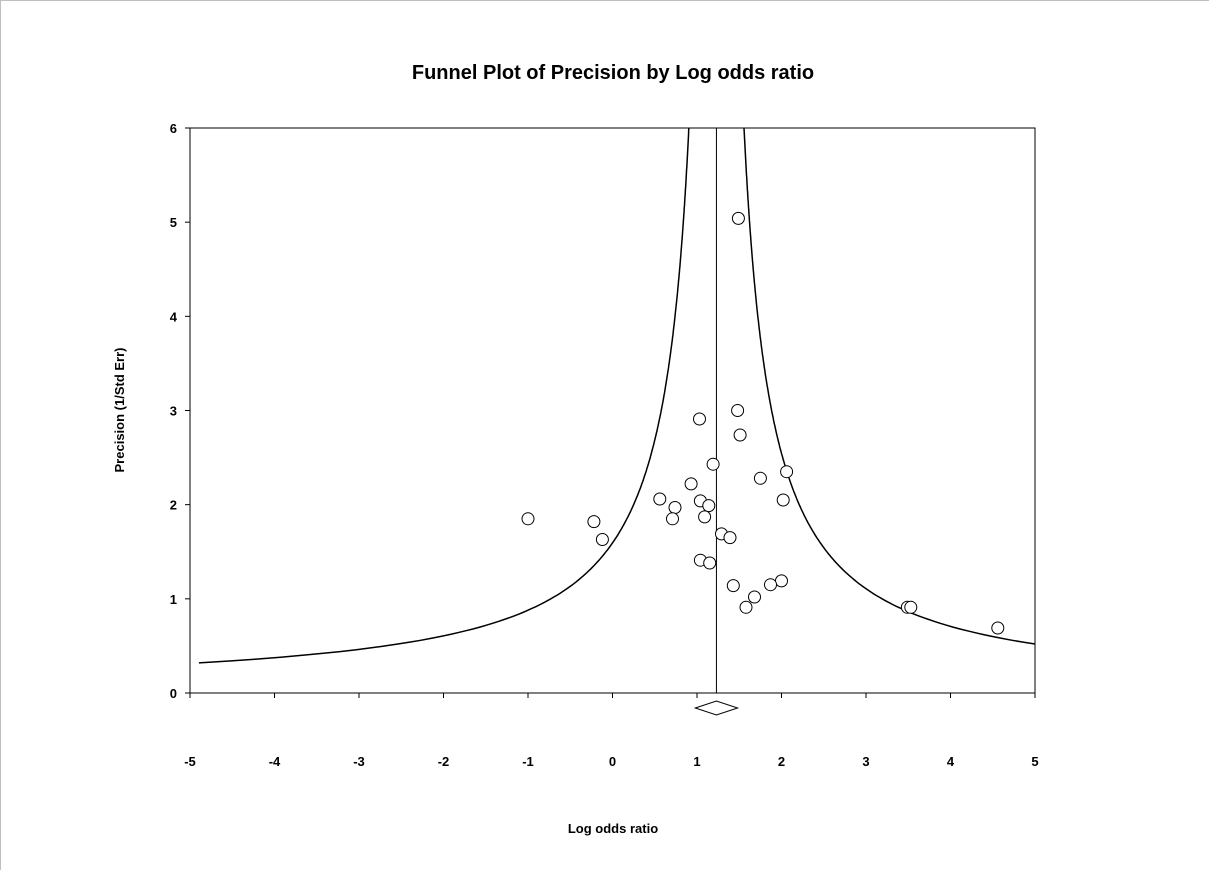 The image size is (1209, 870). Describe the element at coordinates (173, 599) in the screenshot. I see `y-tick-label: 1` at that location.